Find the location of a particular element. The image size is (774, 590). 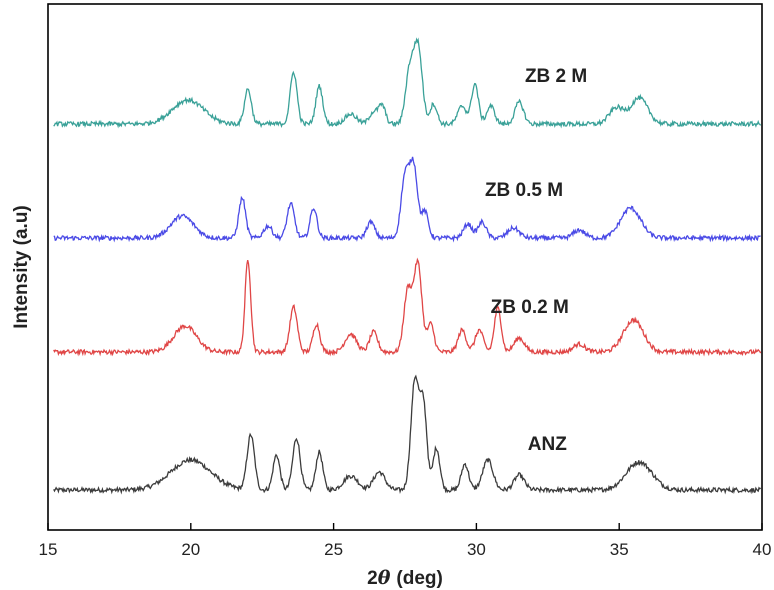

x-tick-label: 35 is located at coordinates (619, 549).